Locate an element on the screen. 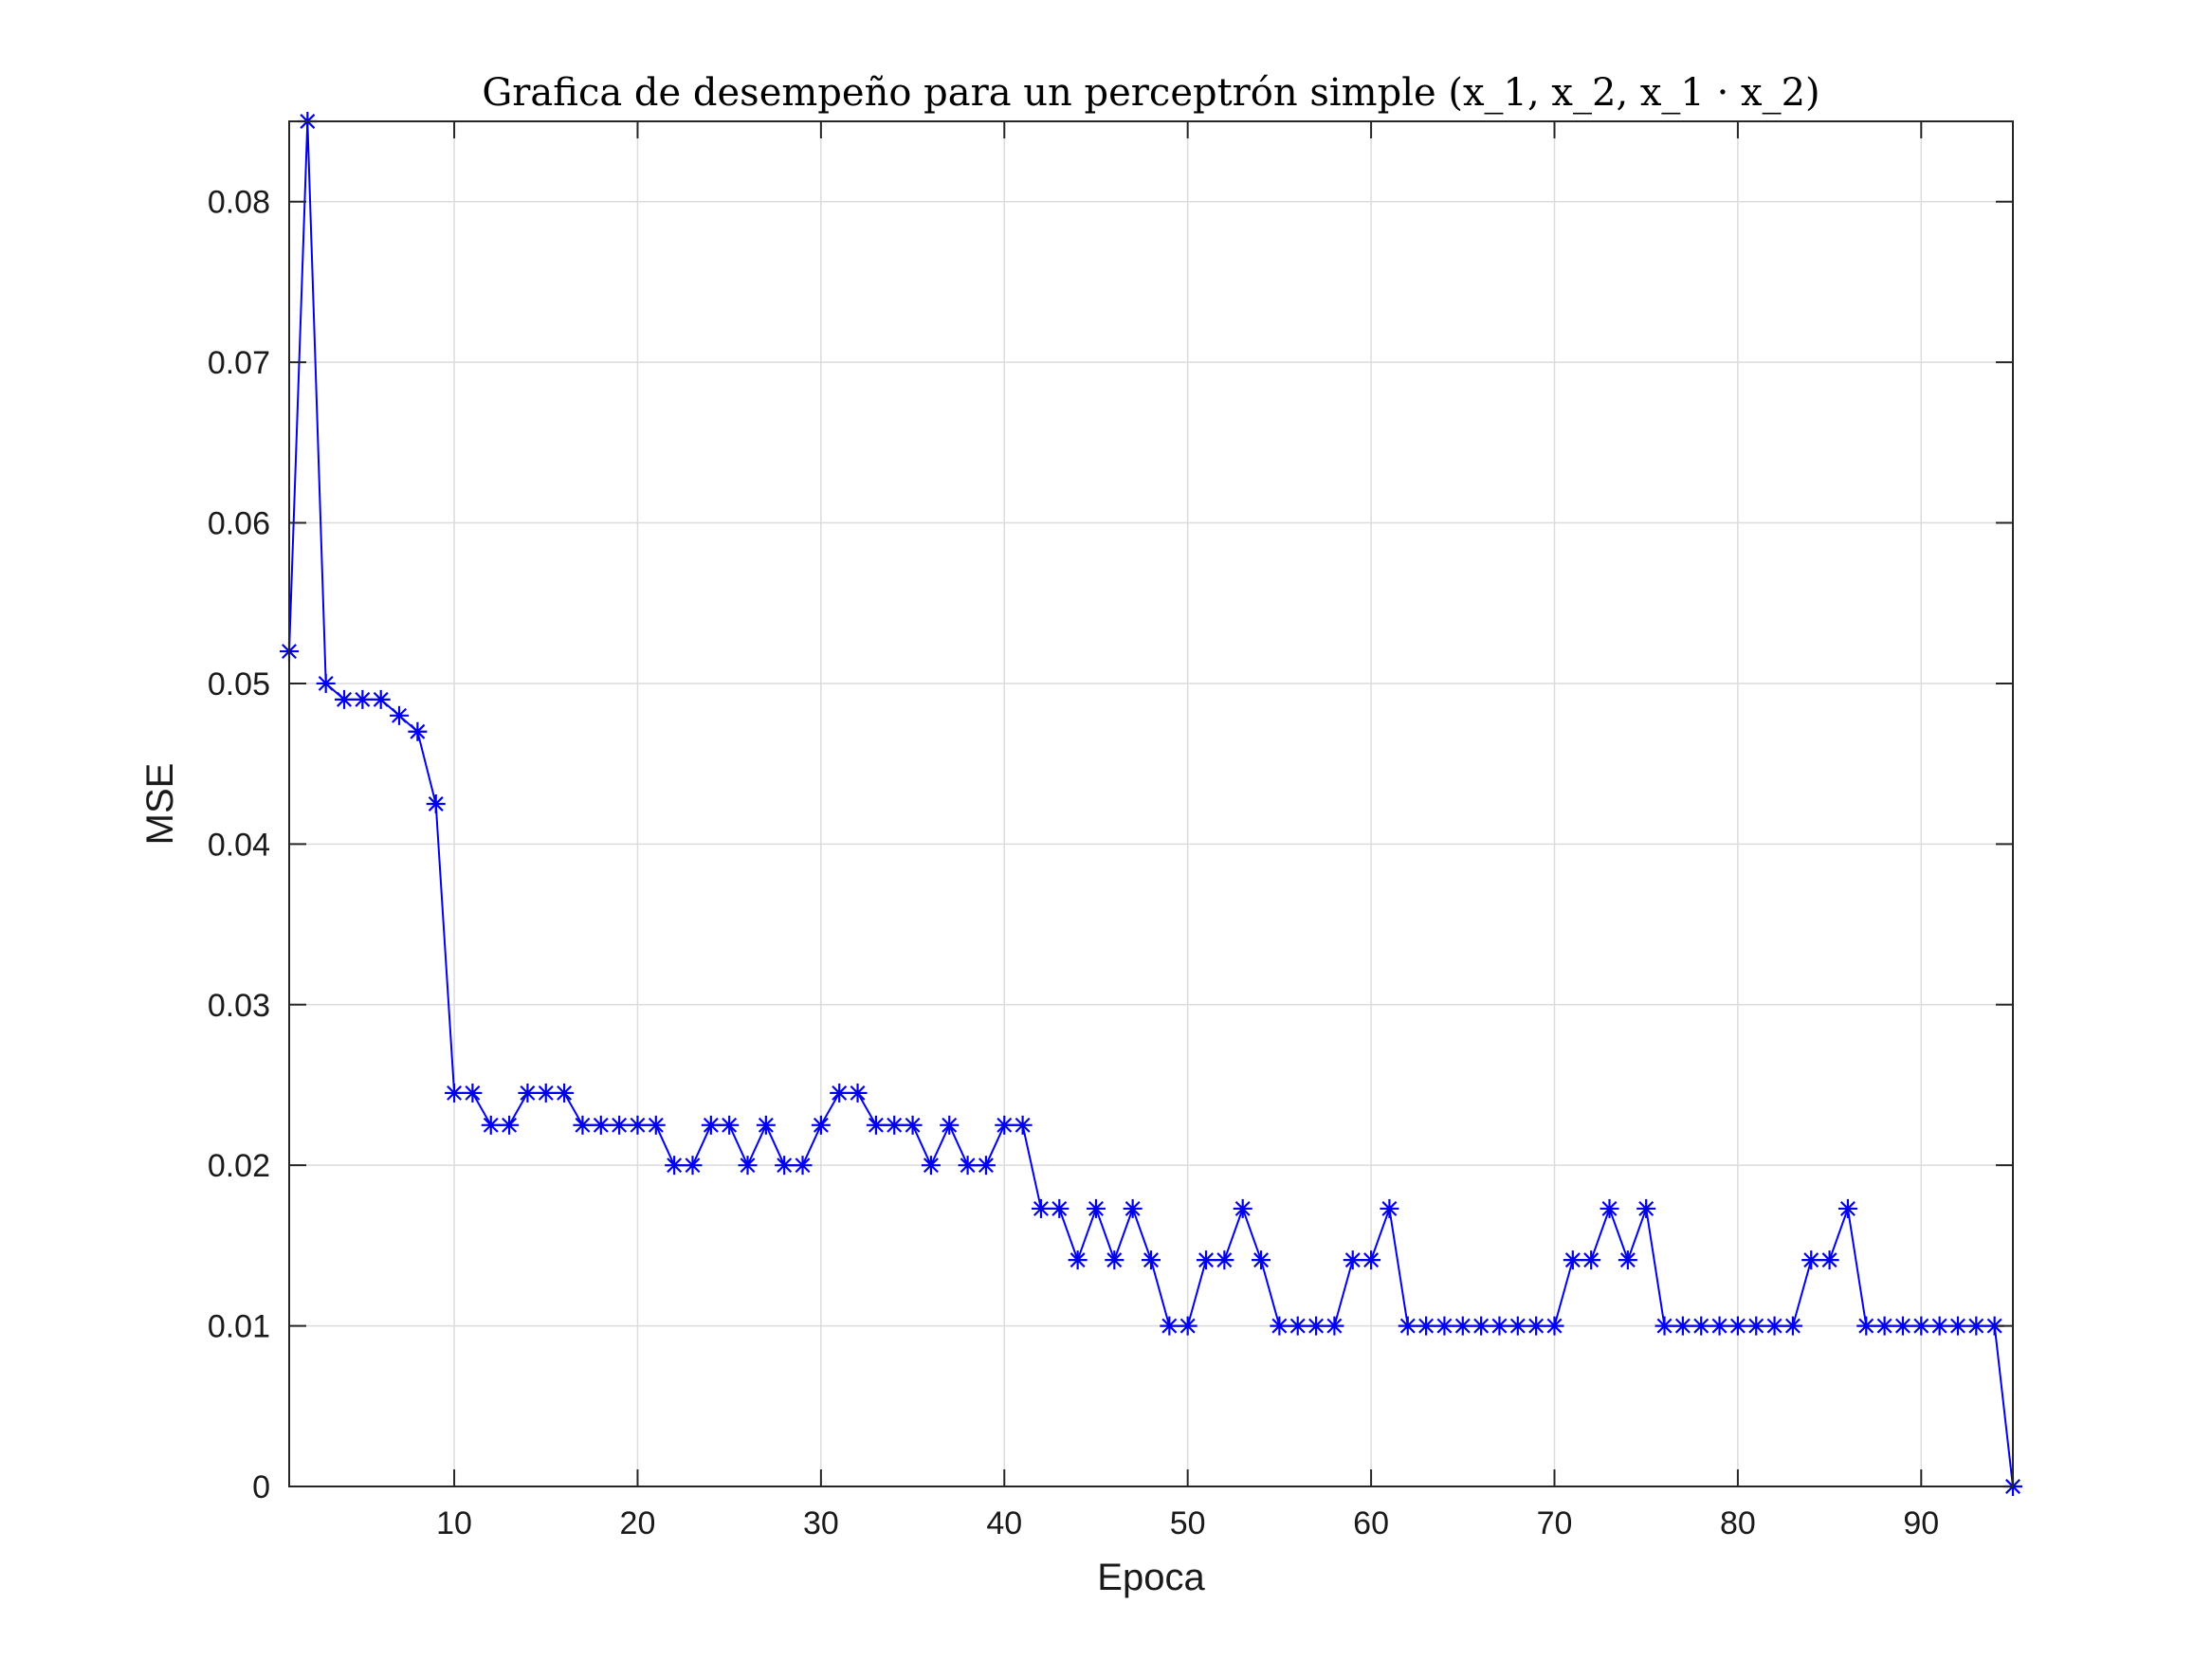  x-axis-label: Epoca is located at coordinates (1151, 1577).